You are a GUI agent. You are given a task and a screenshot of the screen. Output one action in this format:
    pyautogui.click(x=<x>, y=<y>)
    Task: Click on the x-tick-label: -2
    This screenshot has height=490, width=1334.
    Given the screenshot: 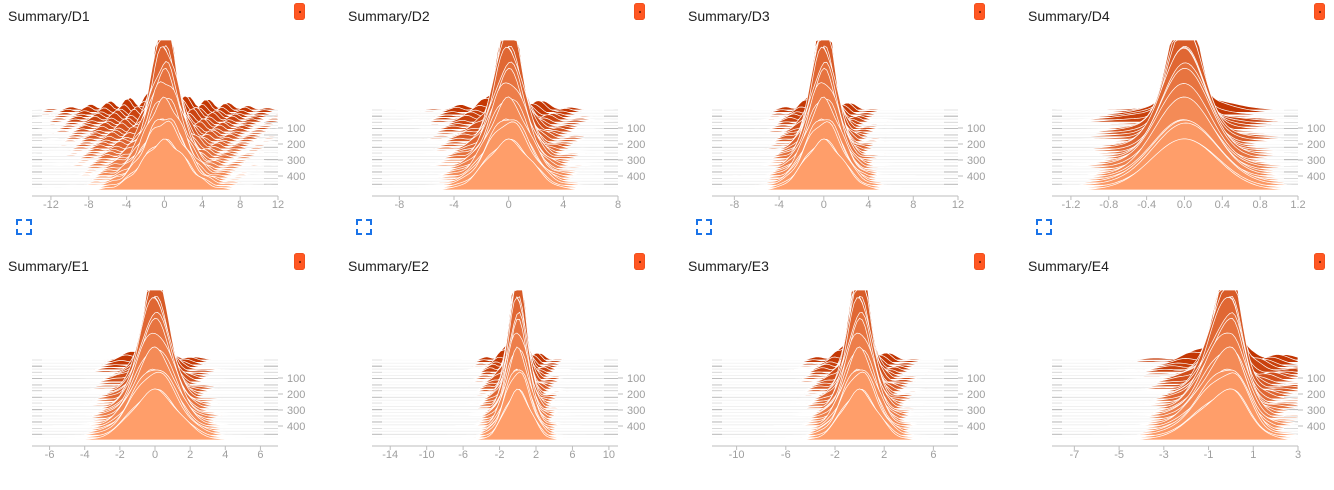 What is the action you would take?
    pyautogui.click(x=500, y=455)
    